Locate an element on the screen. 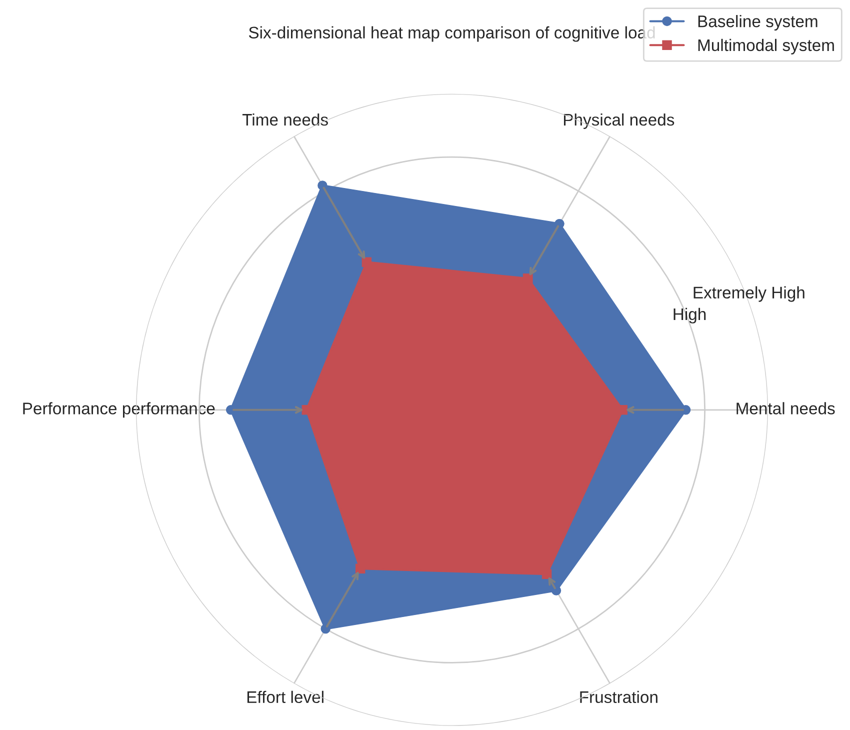 The height and width of the screenshot is (730, 850). y-tick-label: High is located at coordinates (690, 316).